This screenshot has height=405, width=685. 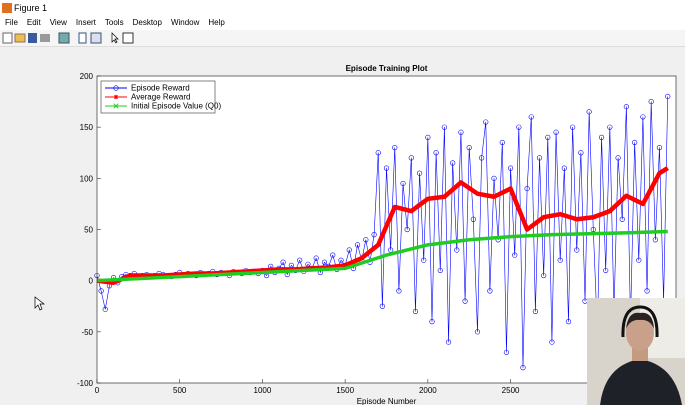 I want to click on print-icon, so click(x=45, y=38).